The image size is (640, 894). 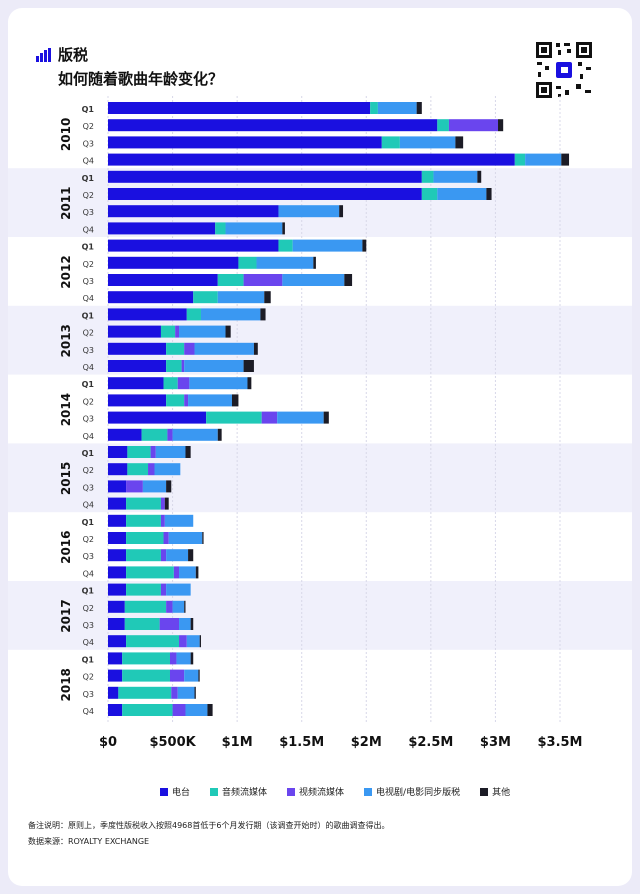 I want to click on year-label: 2014, so click(x=66, y=409).